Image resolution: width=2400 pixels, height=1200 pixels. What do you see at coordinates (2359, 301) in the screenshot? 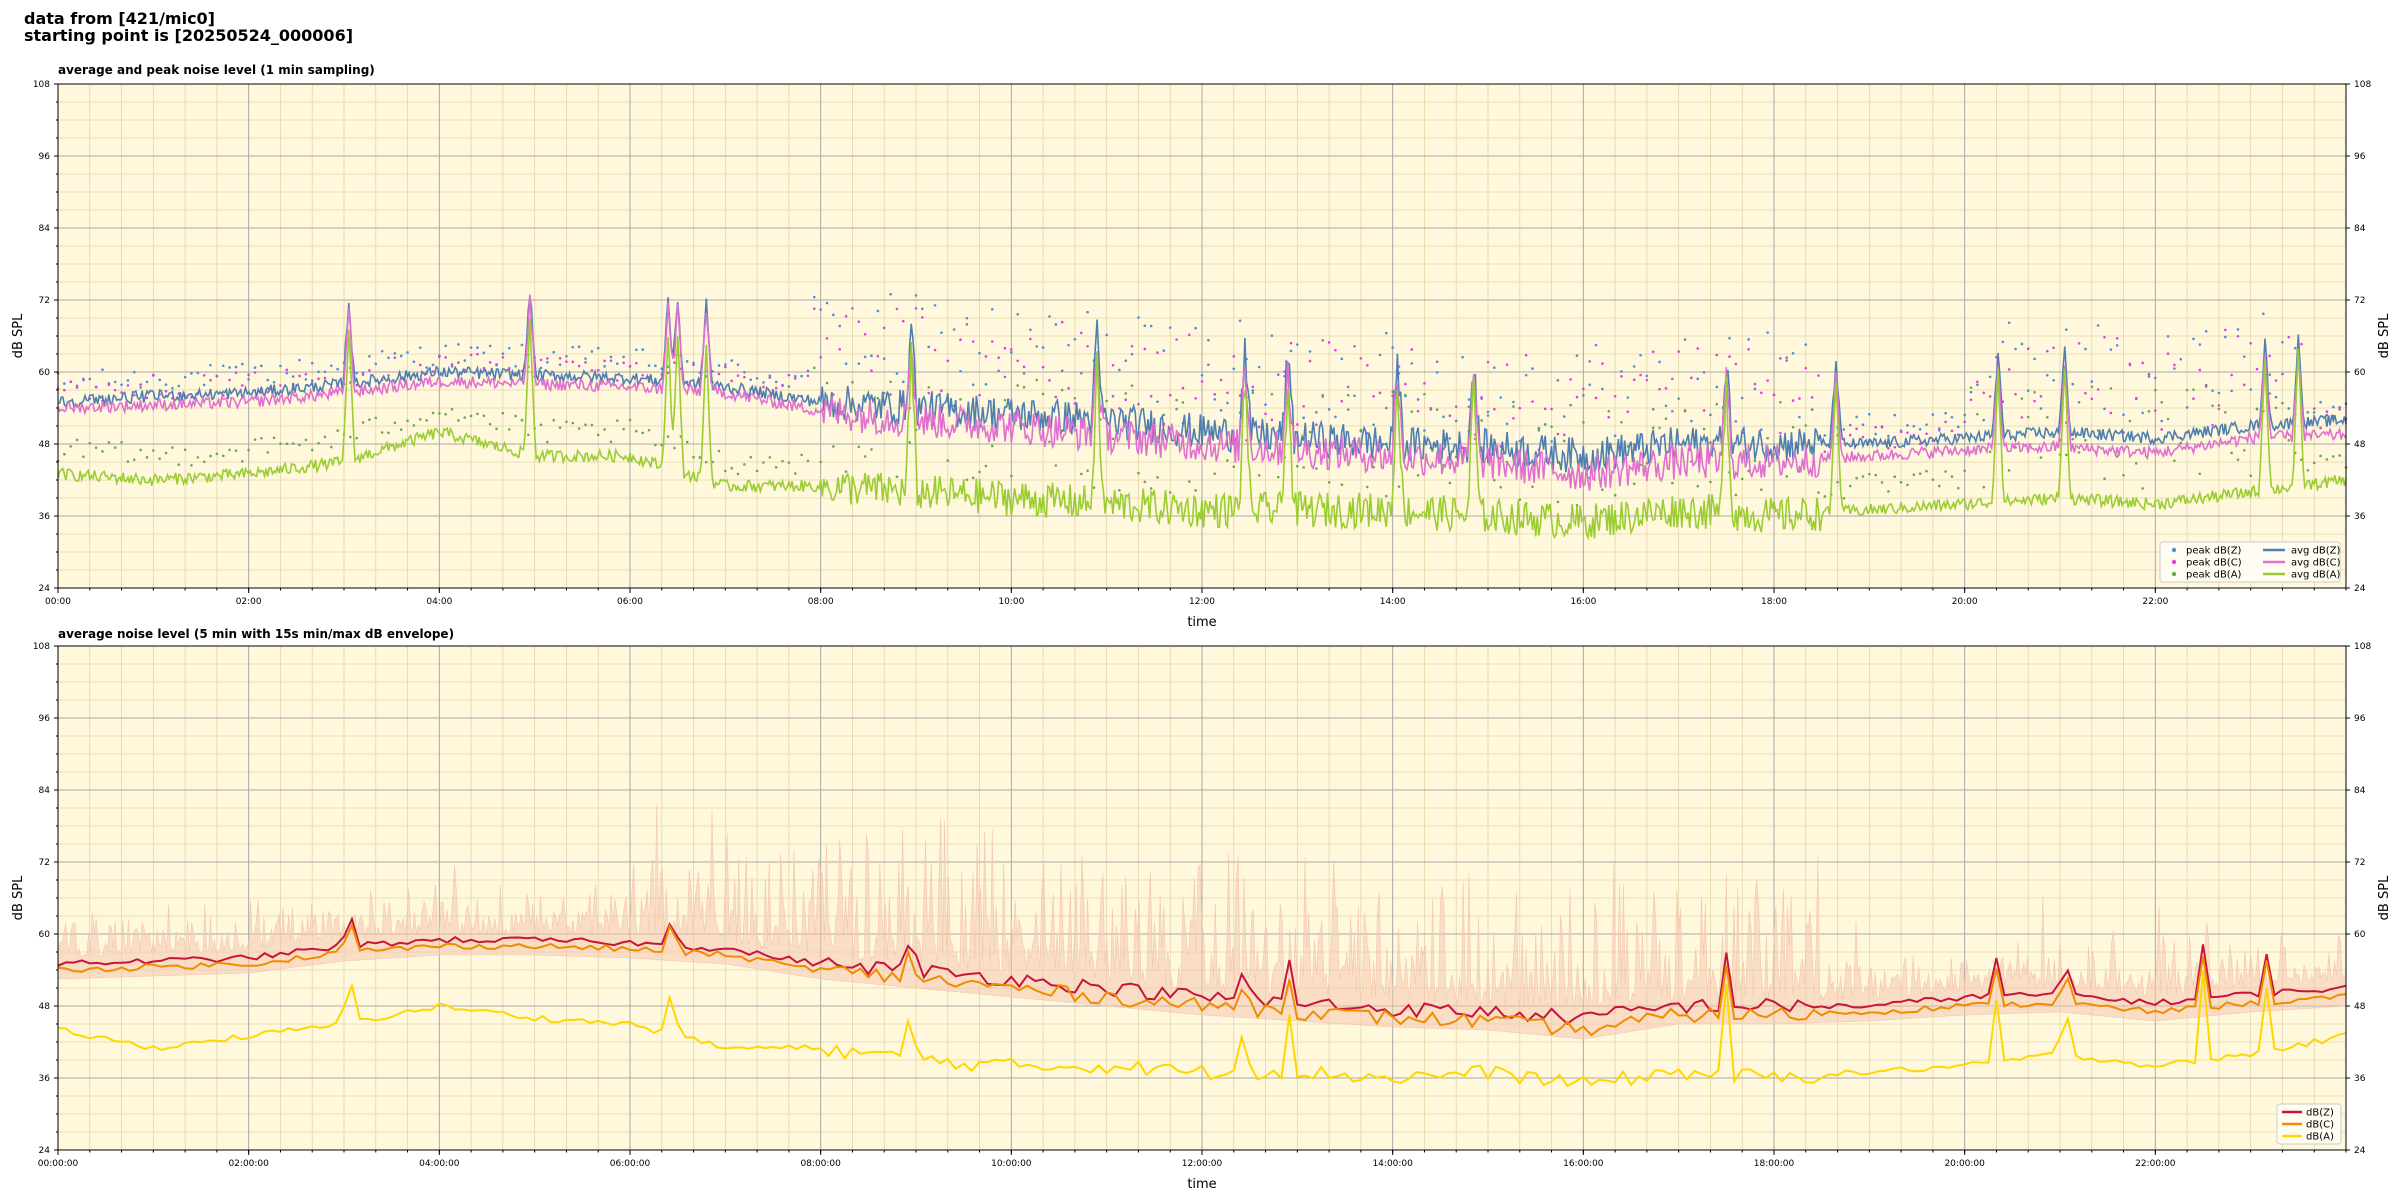
I see `y-tick-label-right: 72` at bounding box center [2359, 301].